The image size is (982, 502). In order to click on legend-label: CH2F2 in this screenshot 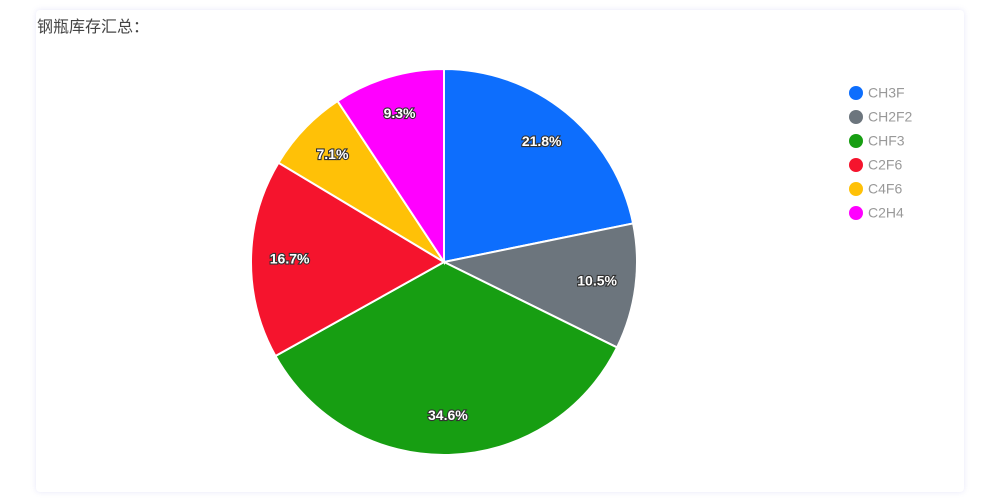, I will do `click(890, 117)`.